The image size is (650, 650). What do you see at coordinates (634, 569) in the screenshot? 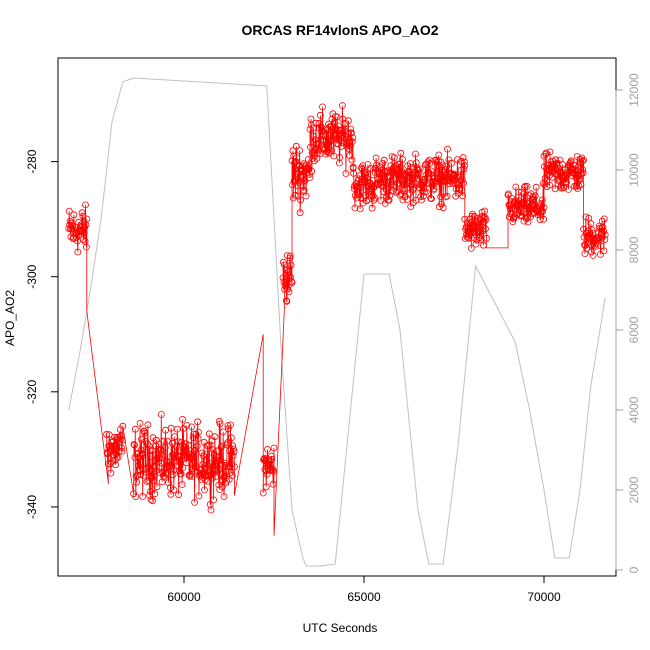
I see `y2-tick-label: 0` at bounding box center [634, 569].